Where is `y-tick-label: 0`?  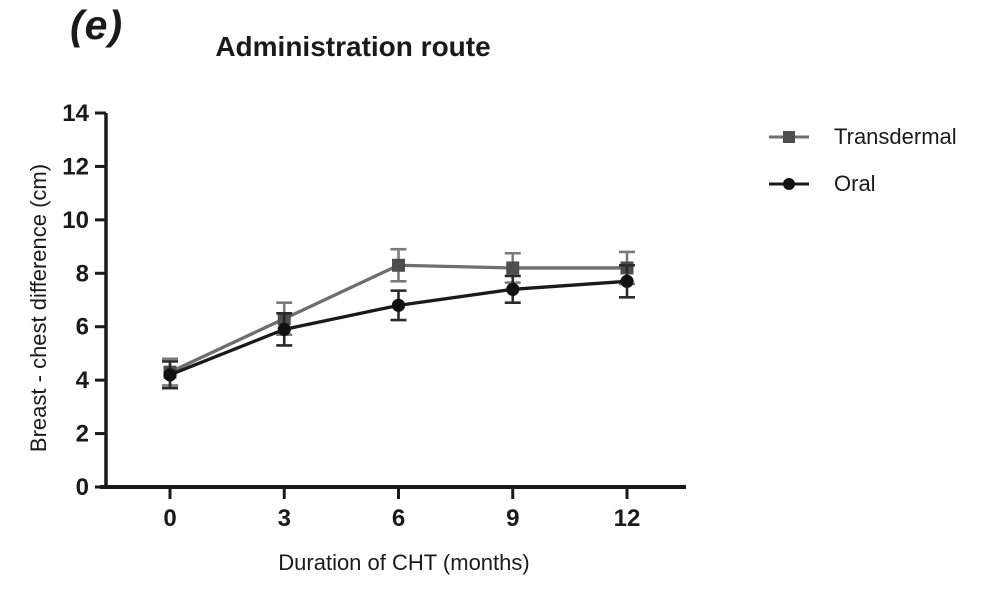 y-tick-label: 0 is located at coordinates (82, 487).